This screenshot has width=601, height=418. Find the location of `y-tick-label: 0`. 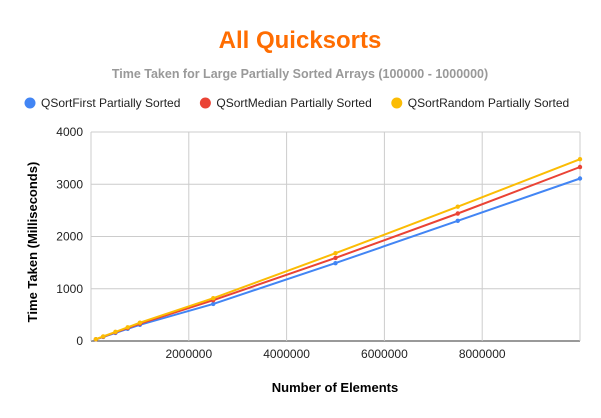

y-tick-label: 0 is located at coordinates (79, 341).